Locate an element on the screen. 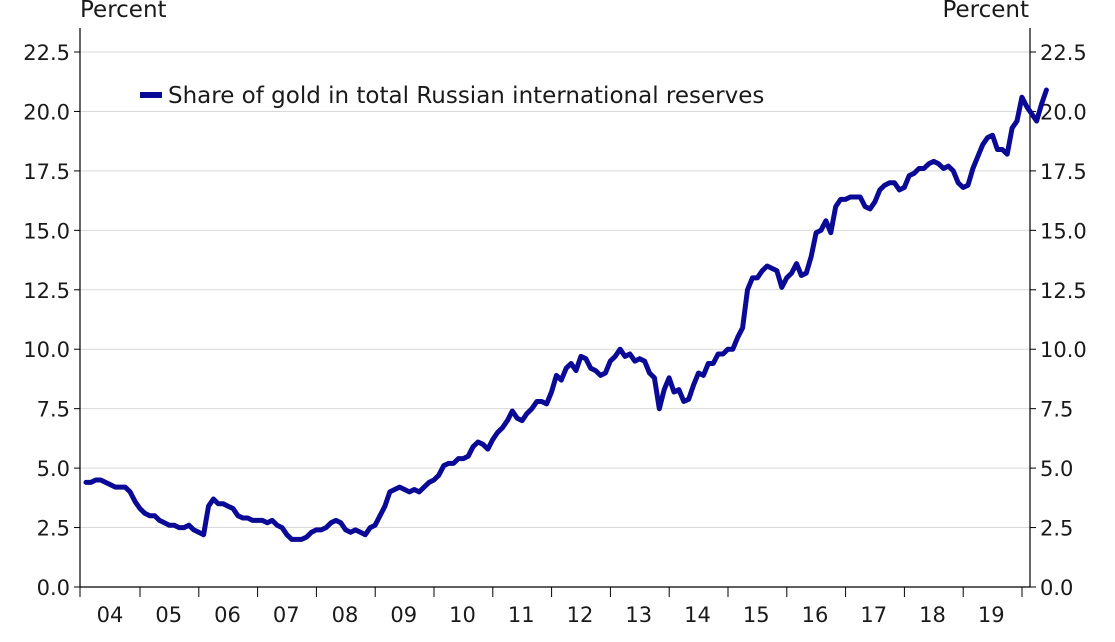 The width and height of the screenshot is (1115, 642). y-tick-label-right: 10.0 is located at coordinates (1063, 350).